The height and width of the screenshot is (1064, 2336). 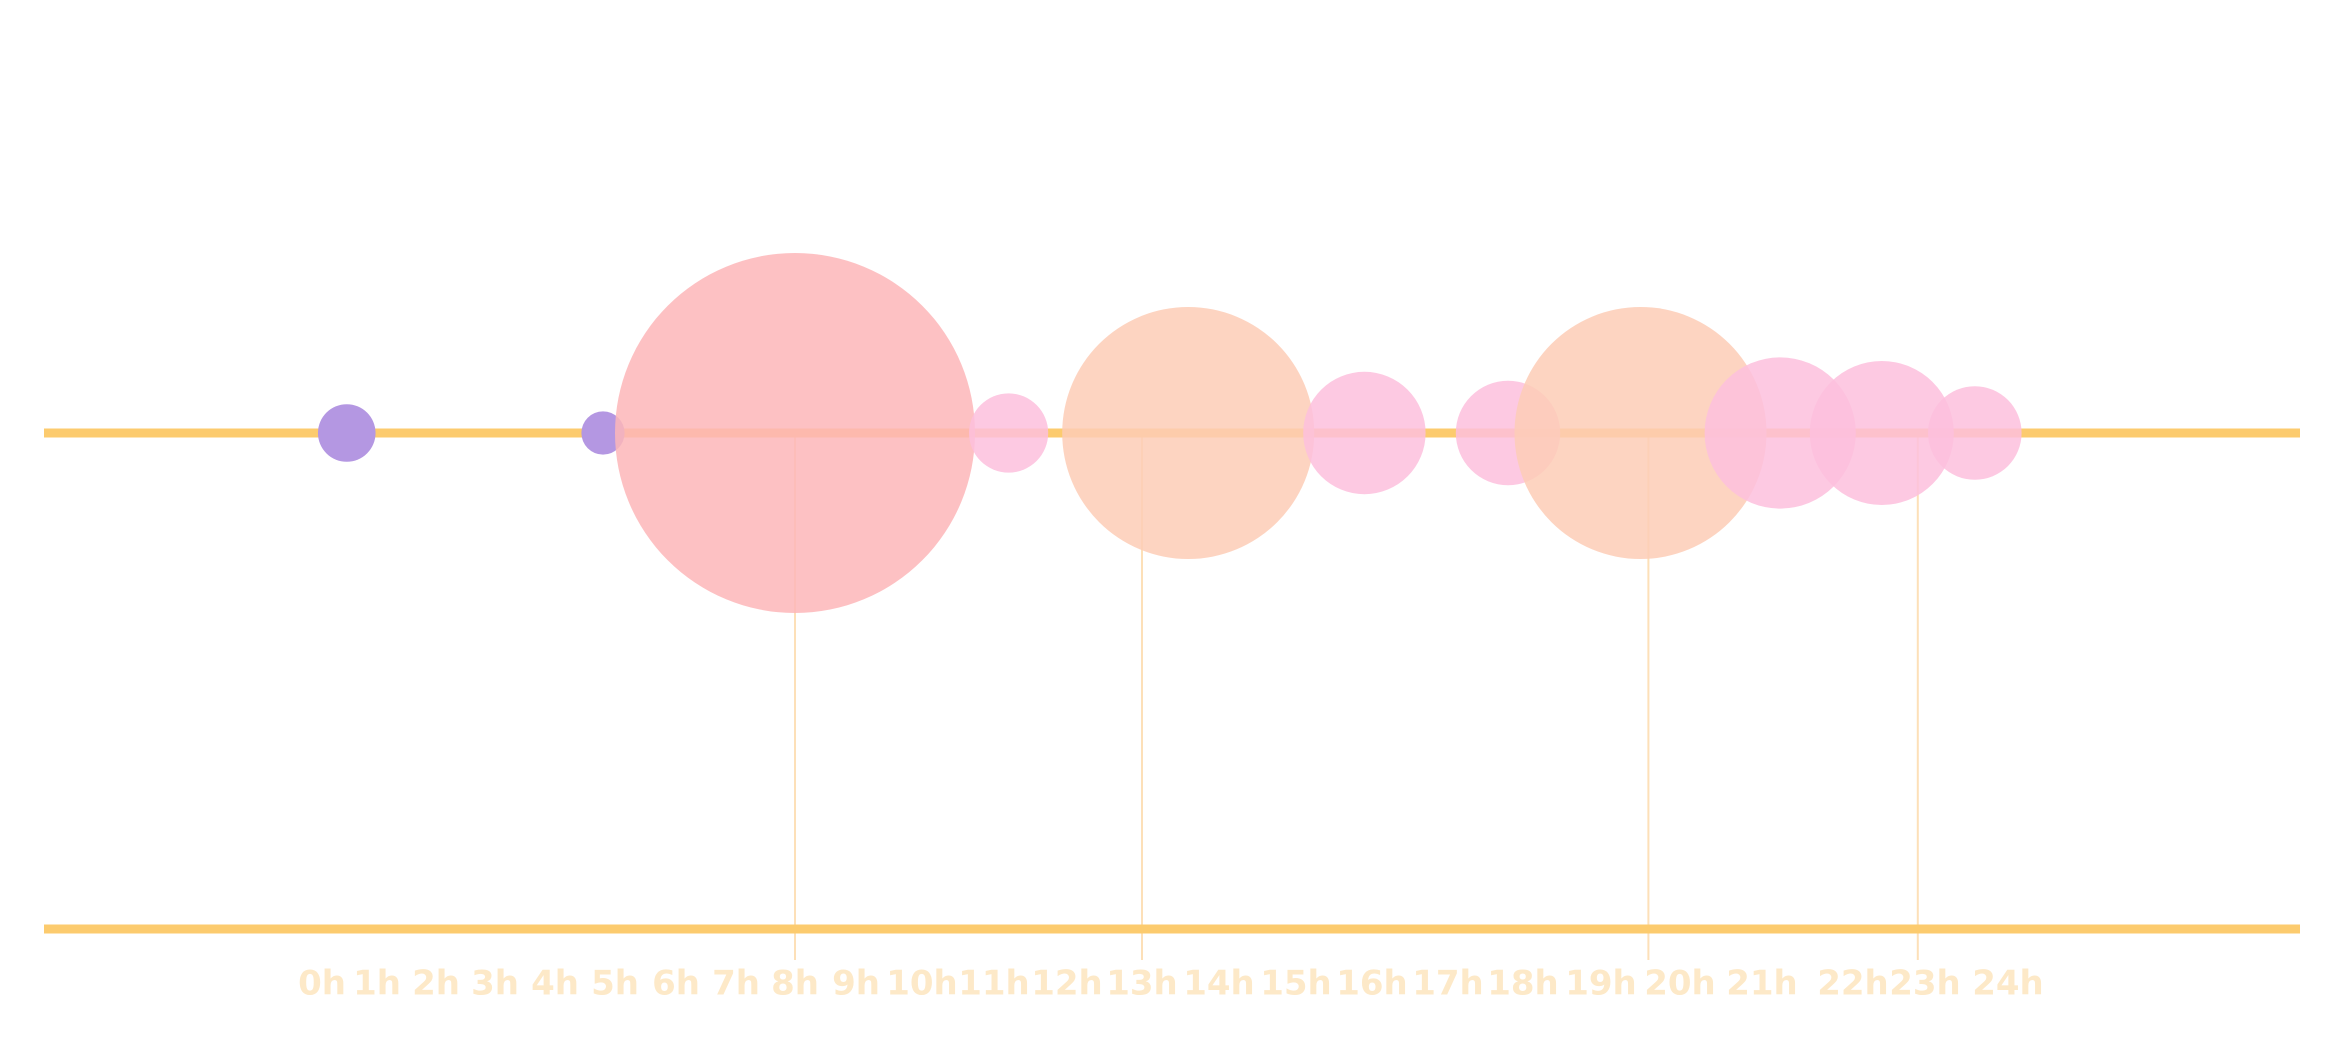 I want to click on x-tick-label: 23h, so click(x=1925, y=984).